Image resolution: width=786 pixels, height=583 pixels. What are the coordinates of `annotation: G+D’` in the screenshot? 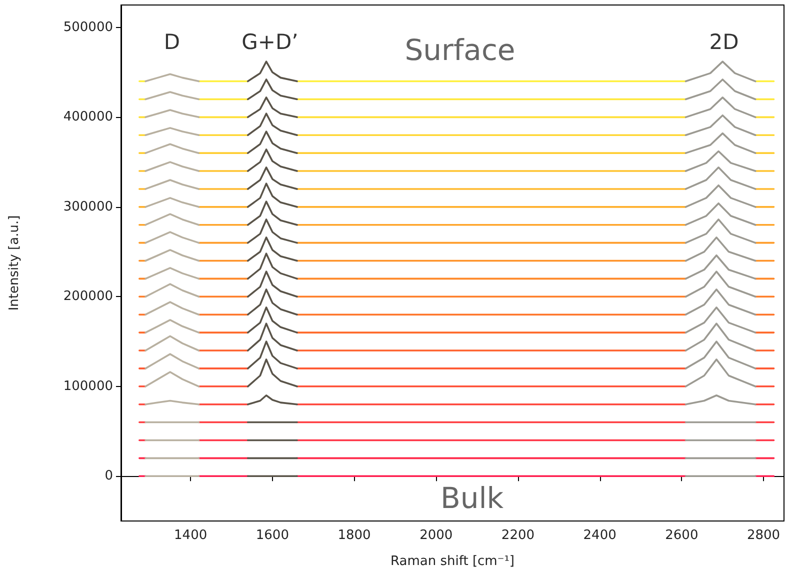 It's located at (270, 42).